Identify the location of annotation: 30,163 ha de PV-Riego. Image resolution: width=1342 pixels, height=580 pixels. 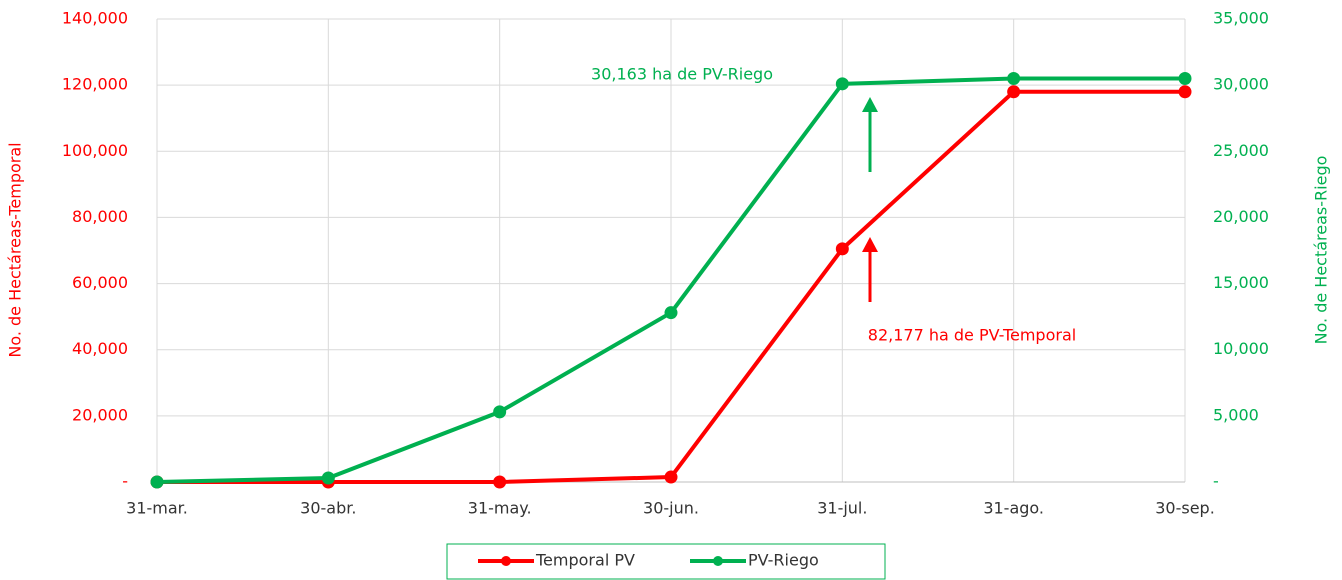
(682, 74).